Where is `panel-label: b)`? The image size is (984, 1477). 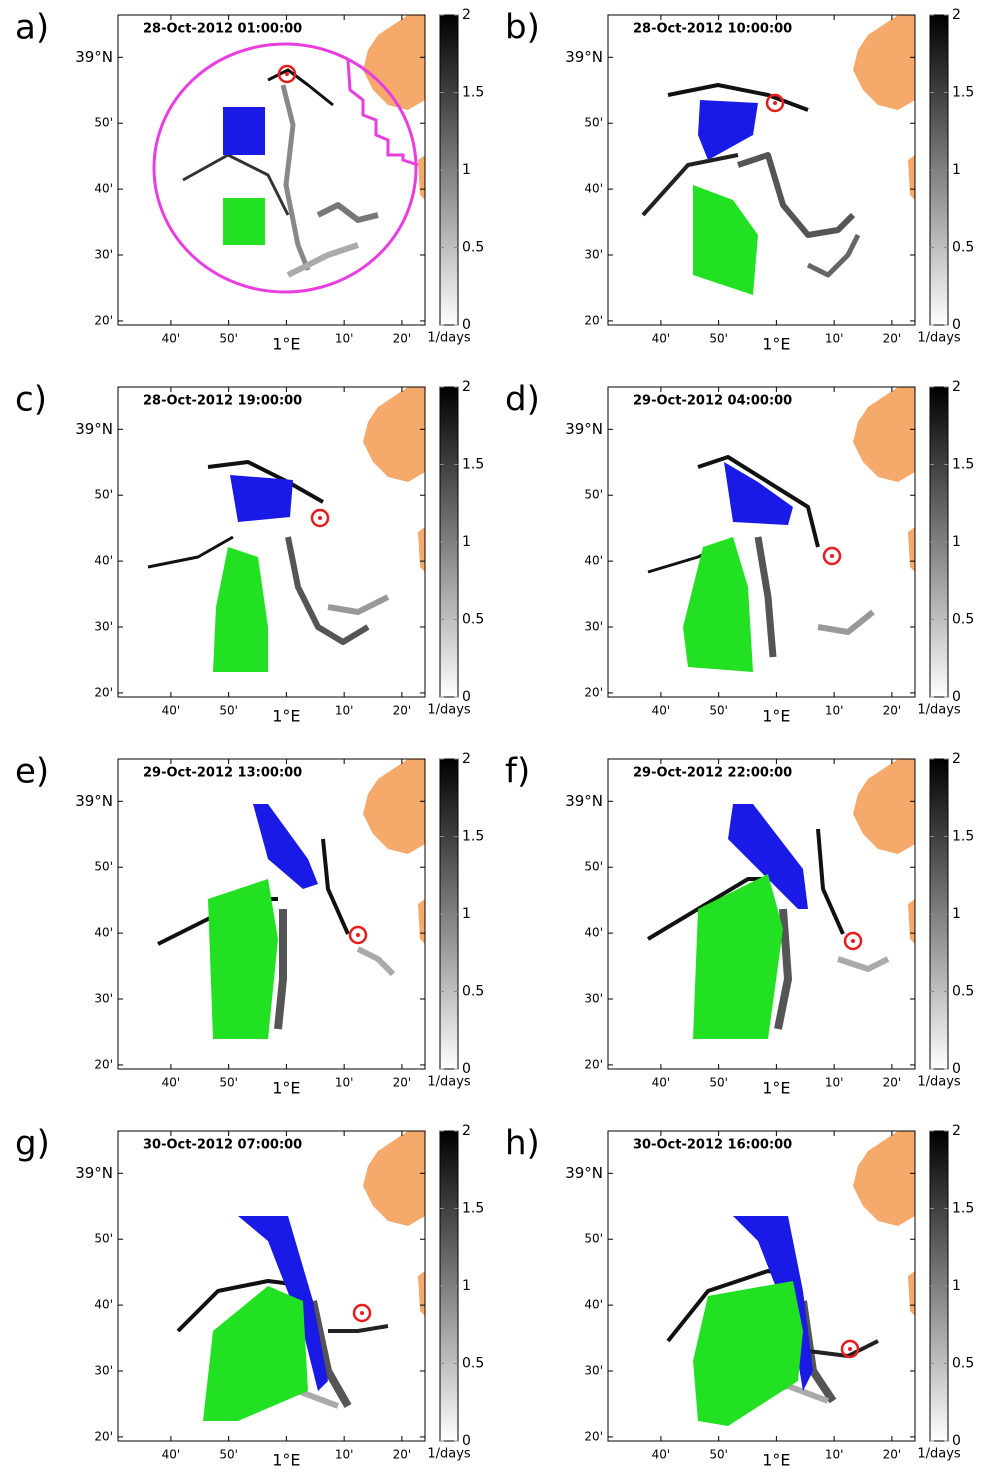 panel-label: b) is located at coordinates (522, 28).